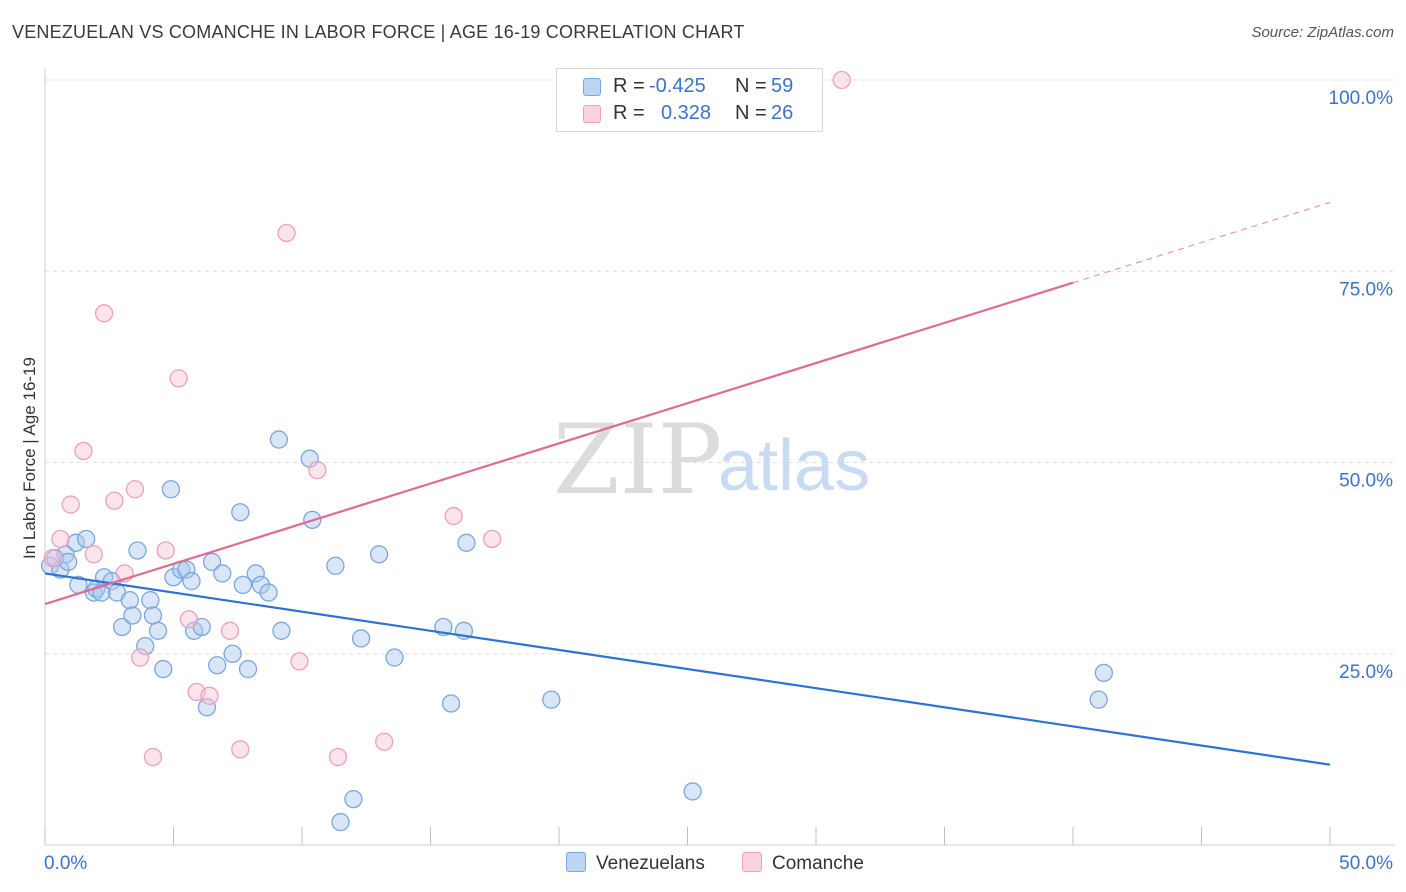 This screenshot has height=892, width=1406. Describe the element at coordinates (782, 113) in the screenshot. I see `n-value: 26` at that location.